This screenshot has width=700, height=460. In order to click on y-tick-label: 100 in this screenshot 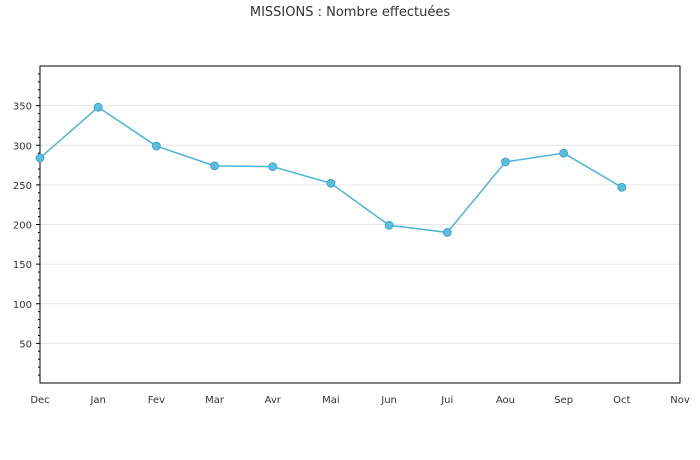, I will do `click(22, 305)`.